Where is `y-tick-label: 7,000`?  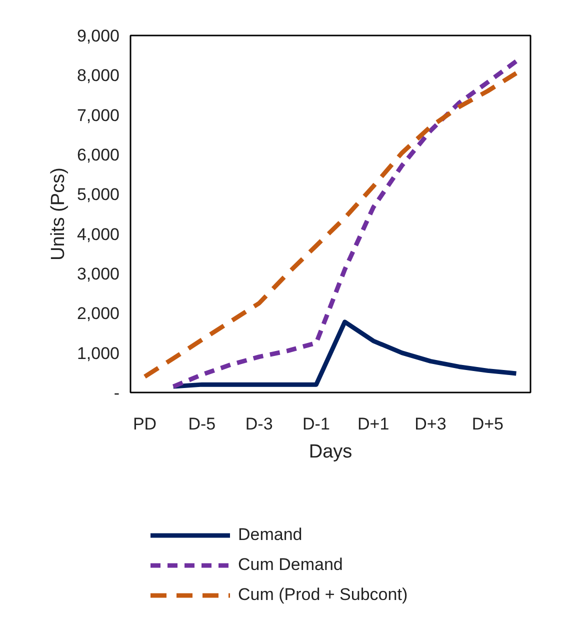
y-tick-label: 7,000 is located at coordinates (98, 115).